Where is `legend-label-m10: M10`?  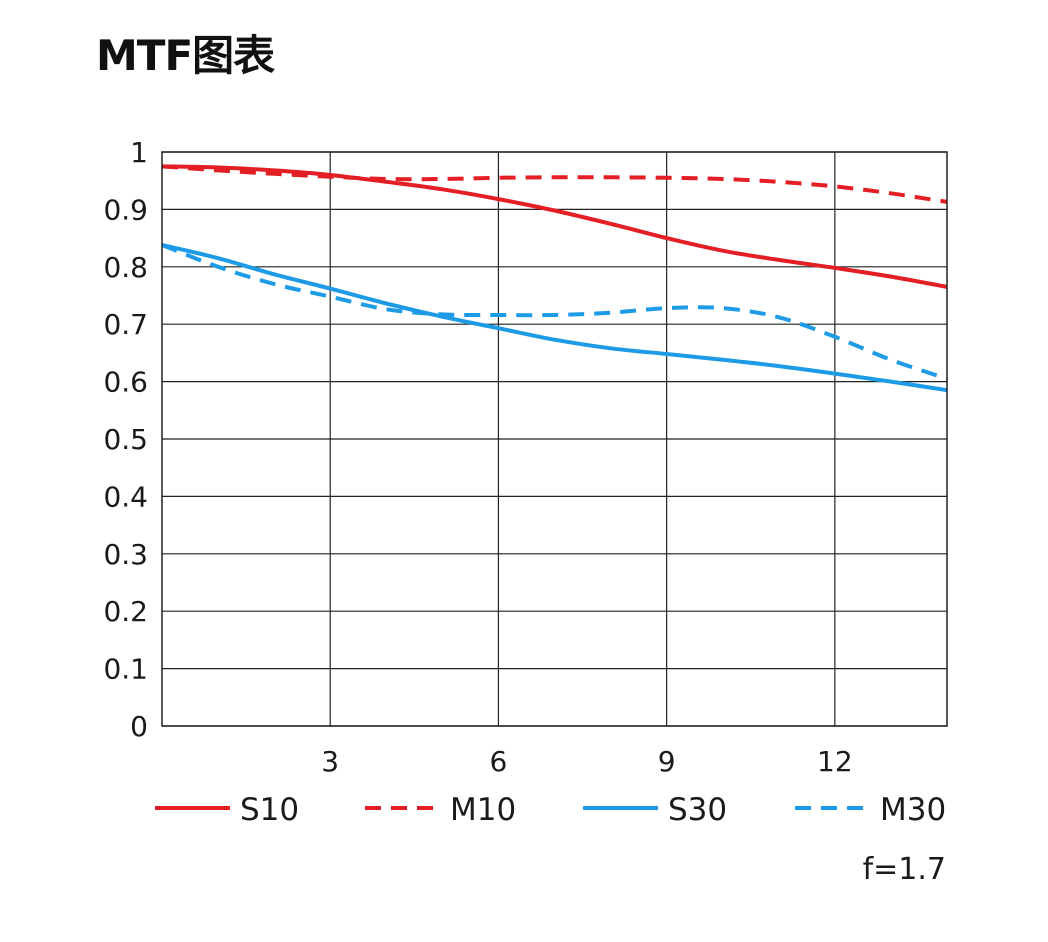
legend-label-m10: M10 is located at coordinates (483, 810).